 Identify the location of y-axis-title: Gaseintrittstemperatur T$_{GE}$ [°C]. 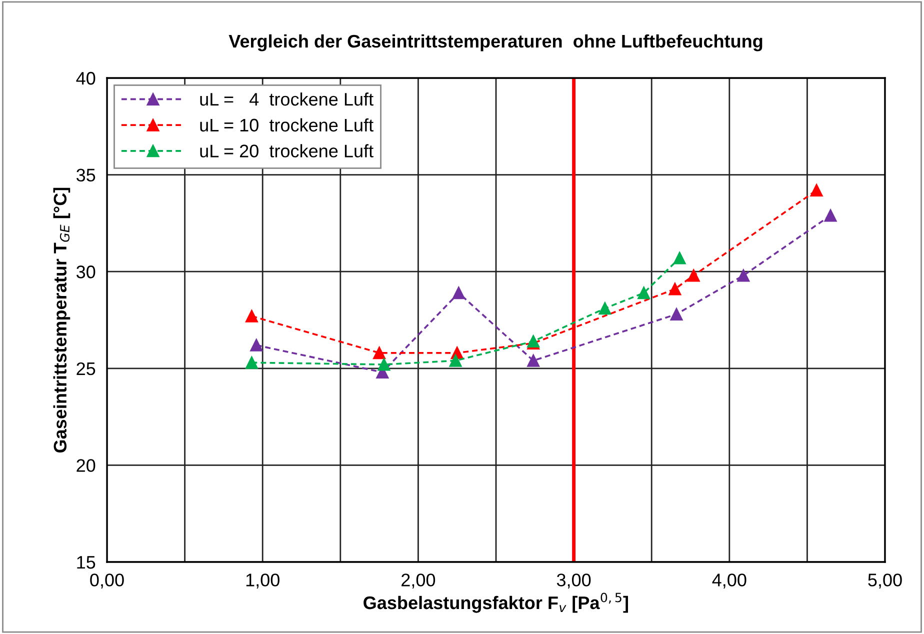
(61, 320).